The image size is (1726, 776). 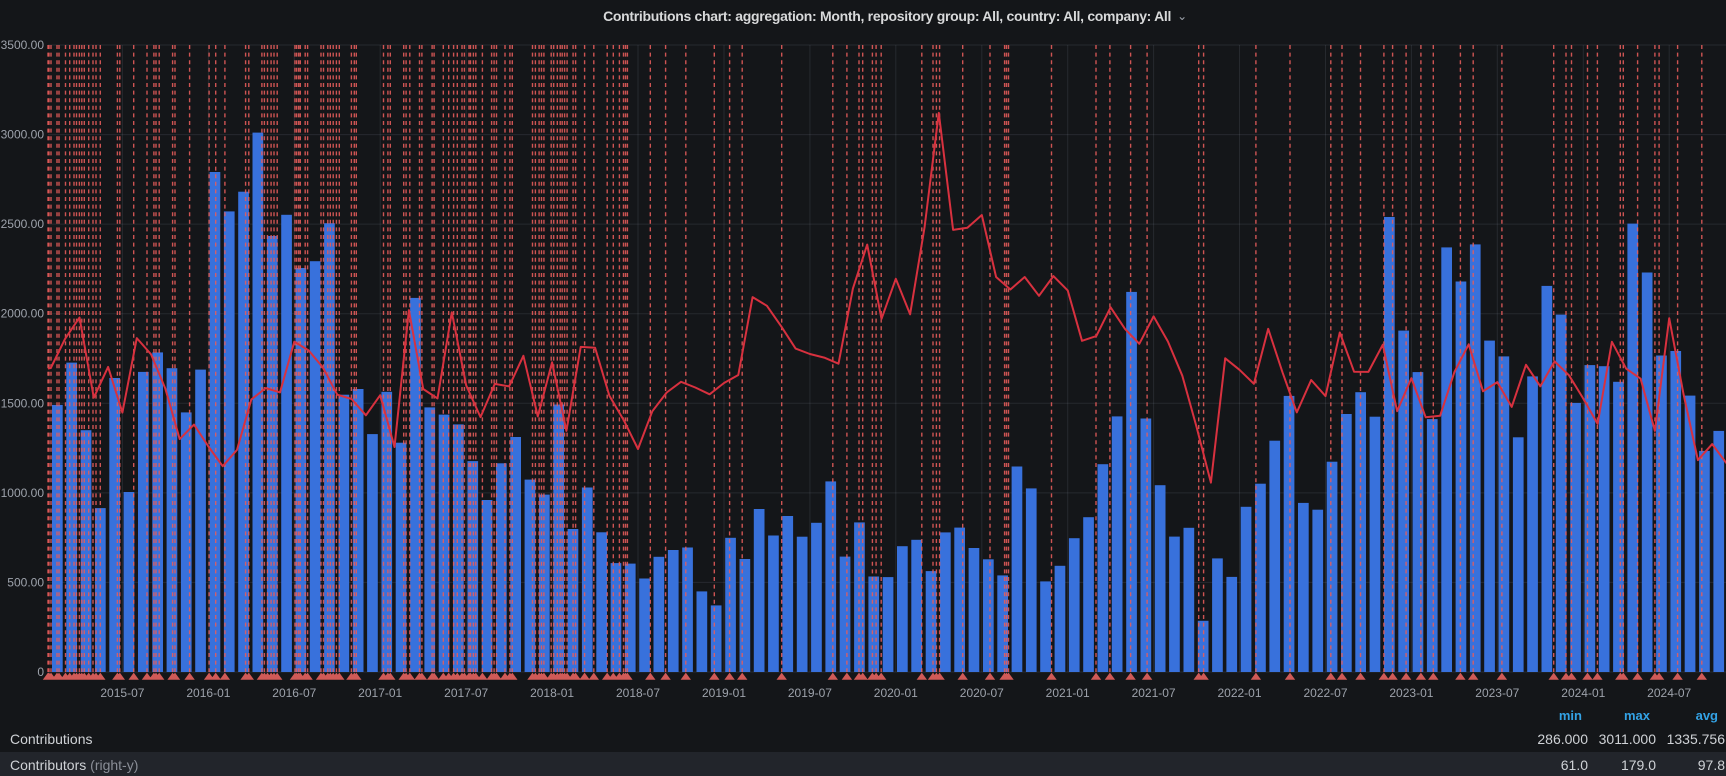 I want to click on svg-text: 2020-01, so click(x=896, y=693).